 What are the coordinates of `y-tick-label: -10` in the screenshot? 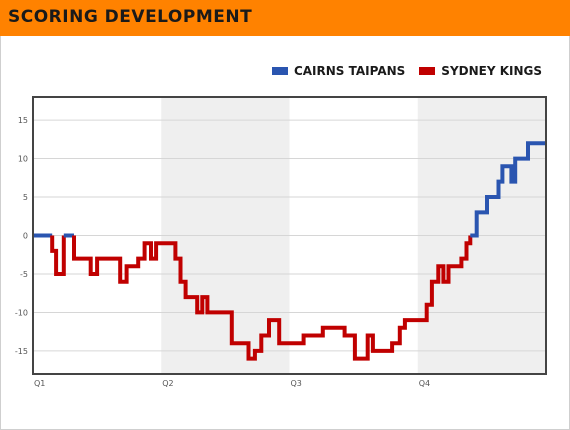 It's located at (21, 312).